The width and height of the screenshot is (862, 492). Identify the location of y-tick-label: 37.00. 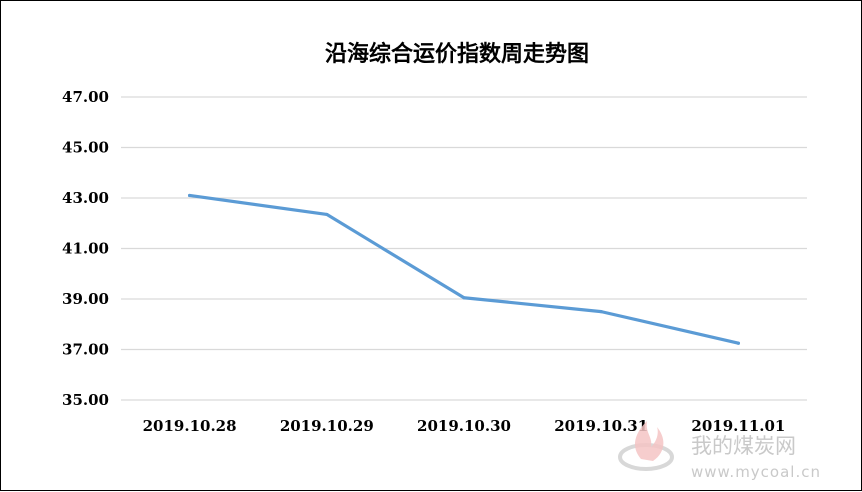
(85, 350).